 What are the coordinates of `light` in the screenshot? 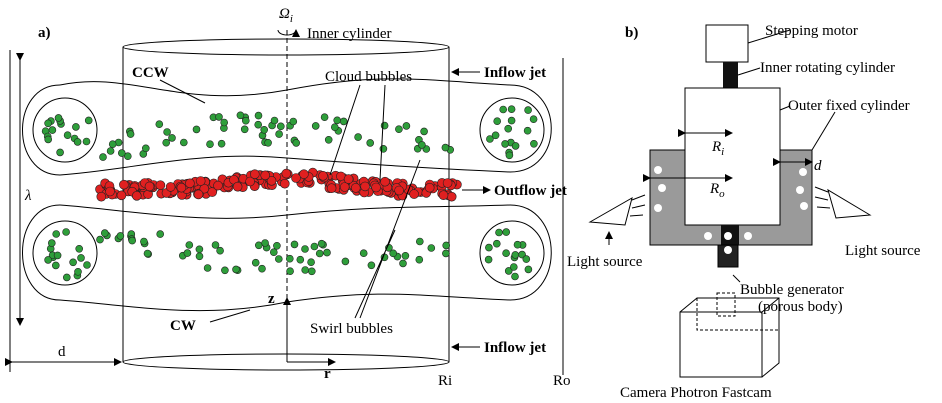 It's located at (617, 210).